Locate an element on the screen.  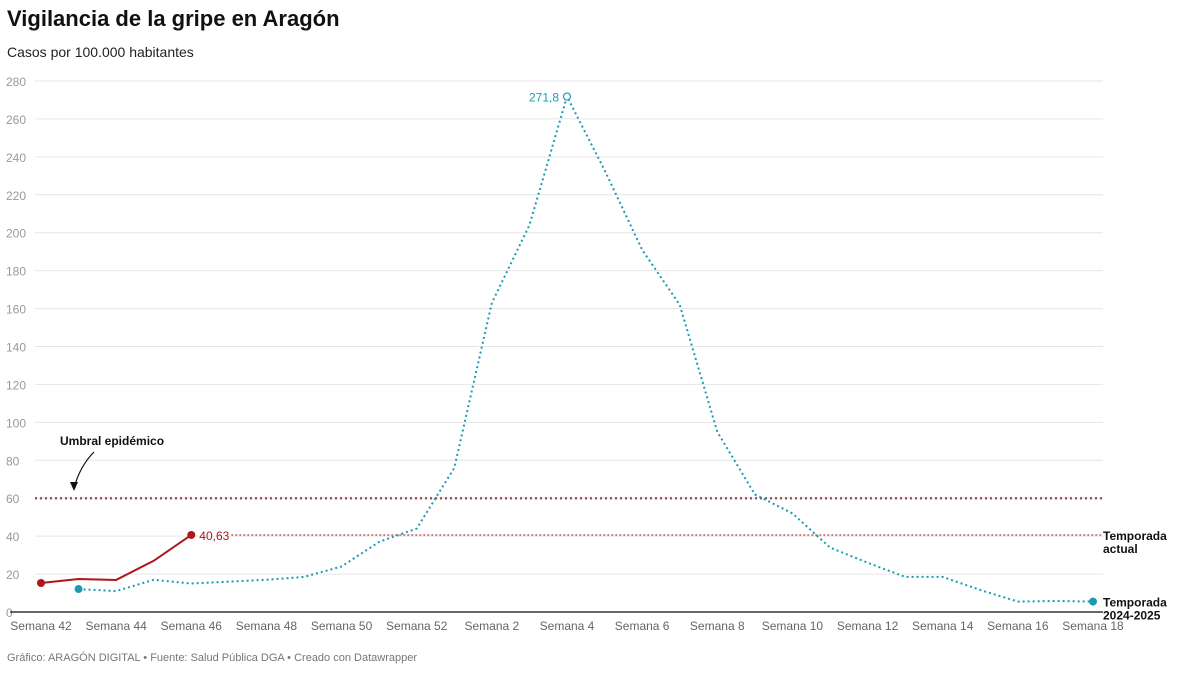
y-tick-label: 140 is located at coordinates (16, 348).